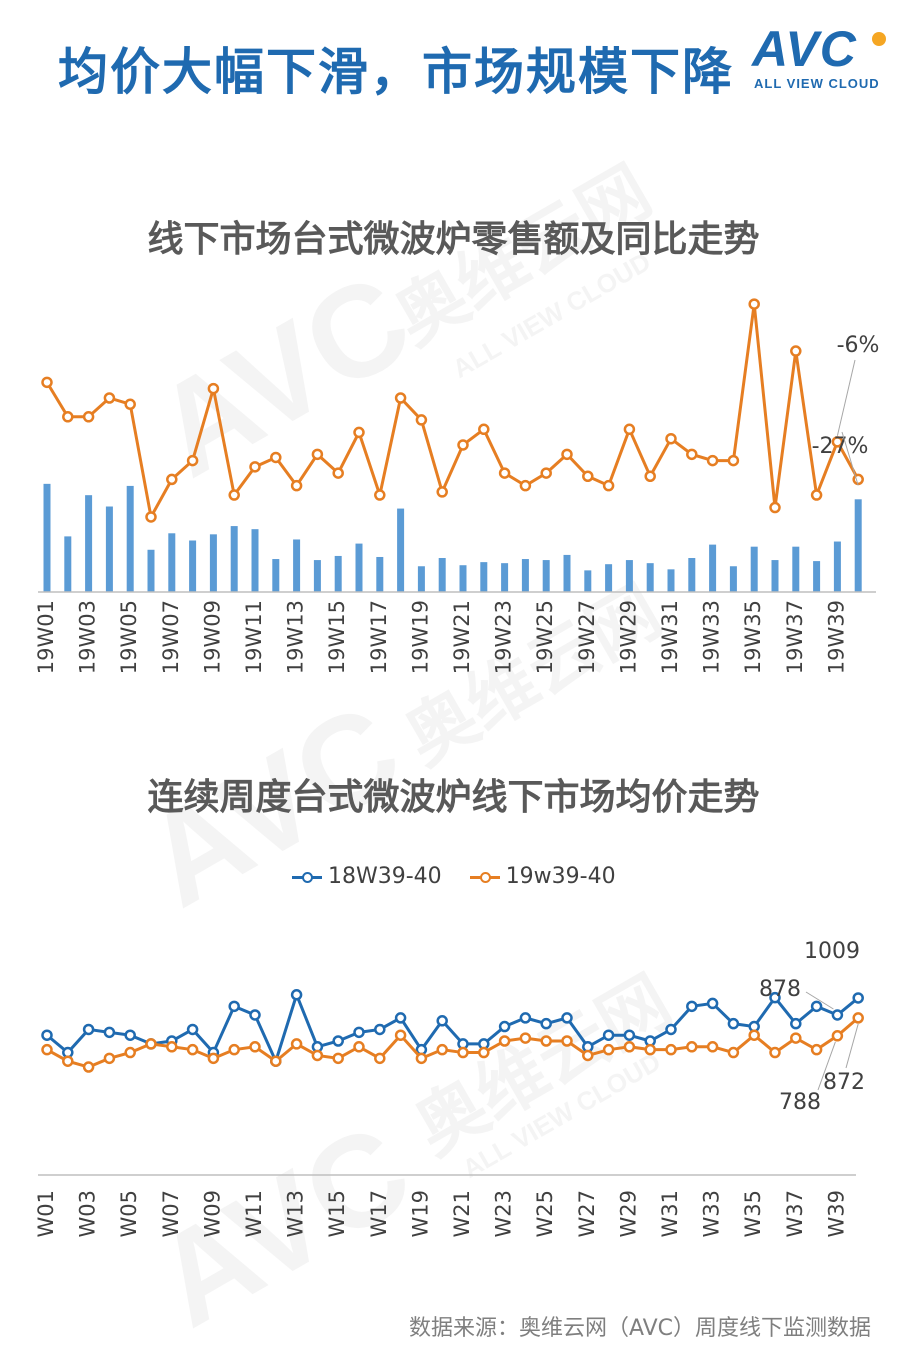 The height and width of the screenshot is (1361, 907). Describe the element at coordinates (796, 351) in the screenshot. I see `yoy-point-19W37` at that location.